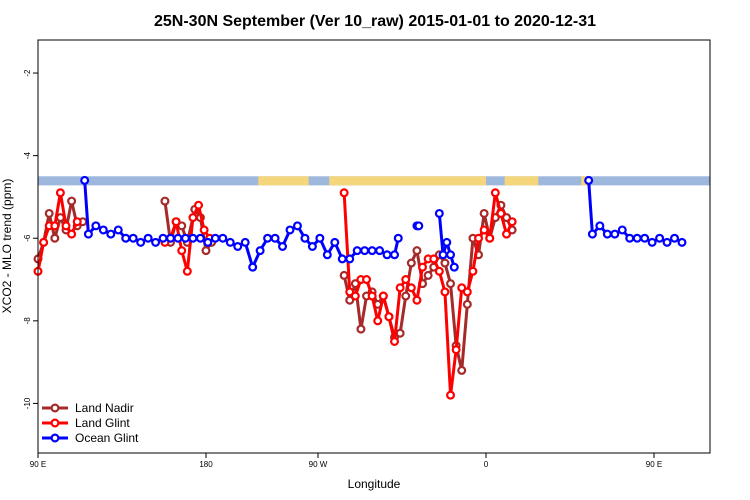 The height and width of the screenshot is (500, 750). What do you see at coordinates (88, 408) in the screenshot?
I see `legend-item: Land Nadir` at bounding box center [88, 408].